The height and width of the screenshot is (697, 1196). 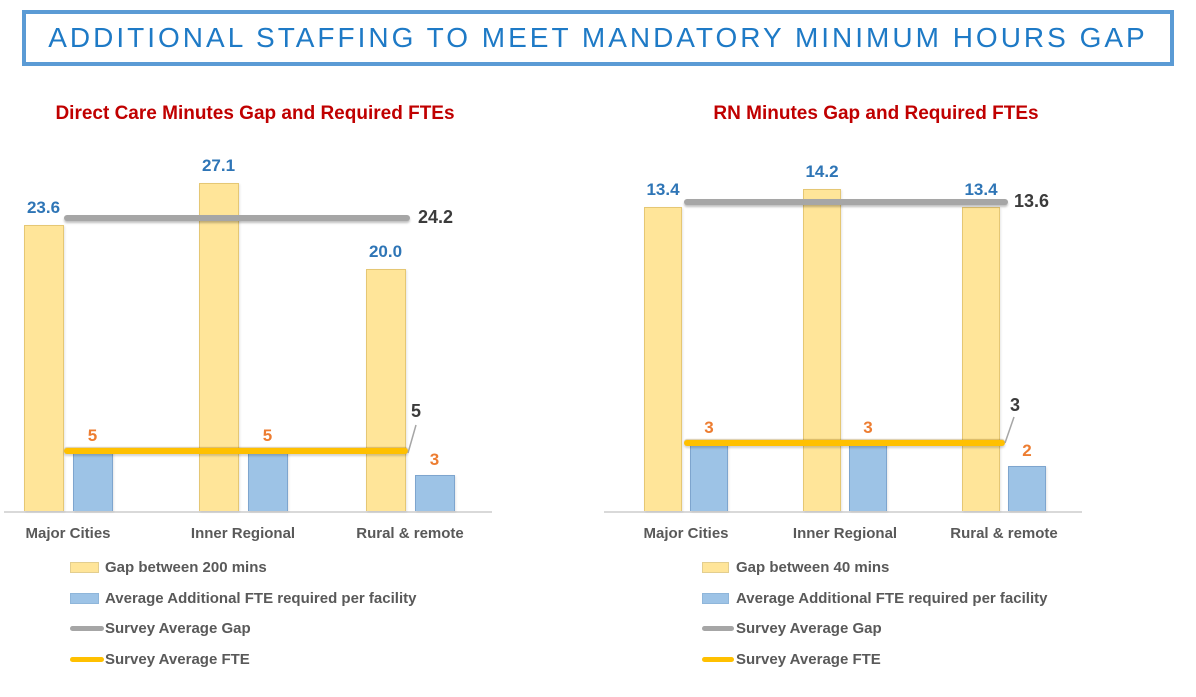 I want to click on survey-average-fte-value-label: 5, so click(x=416, y=411).